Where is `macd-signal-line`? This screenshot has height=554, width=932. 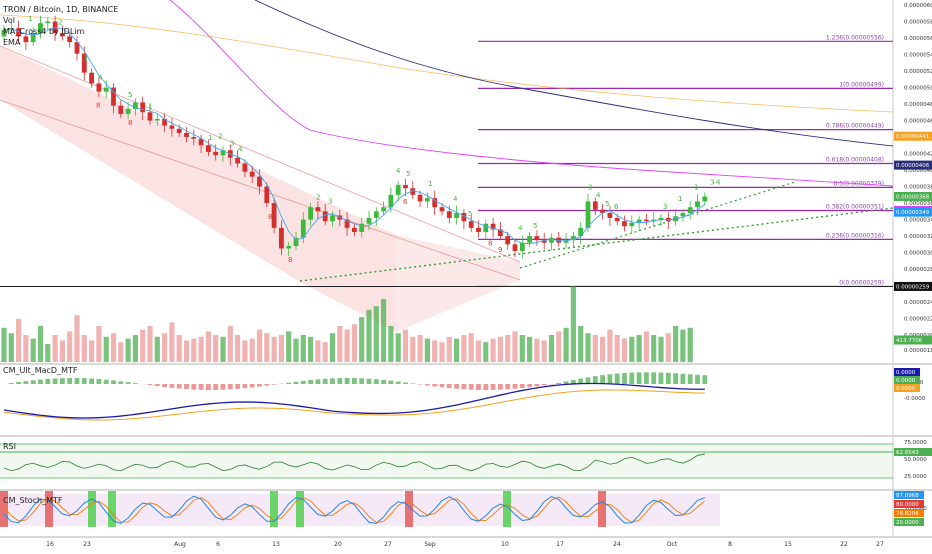
macd-signal-line is located at coordinates (354, 405).